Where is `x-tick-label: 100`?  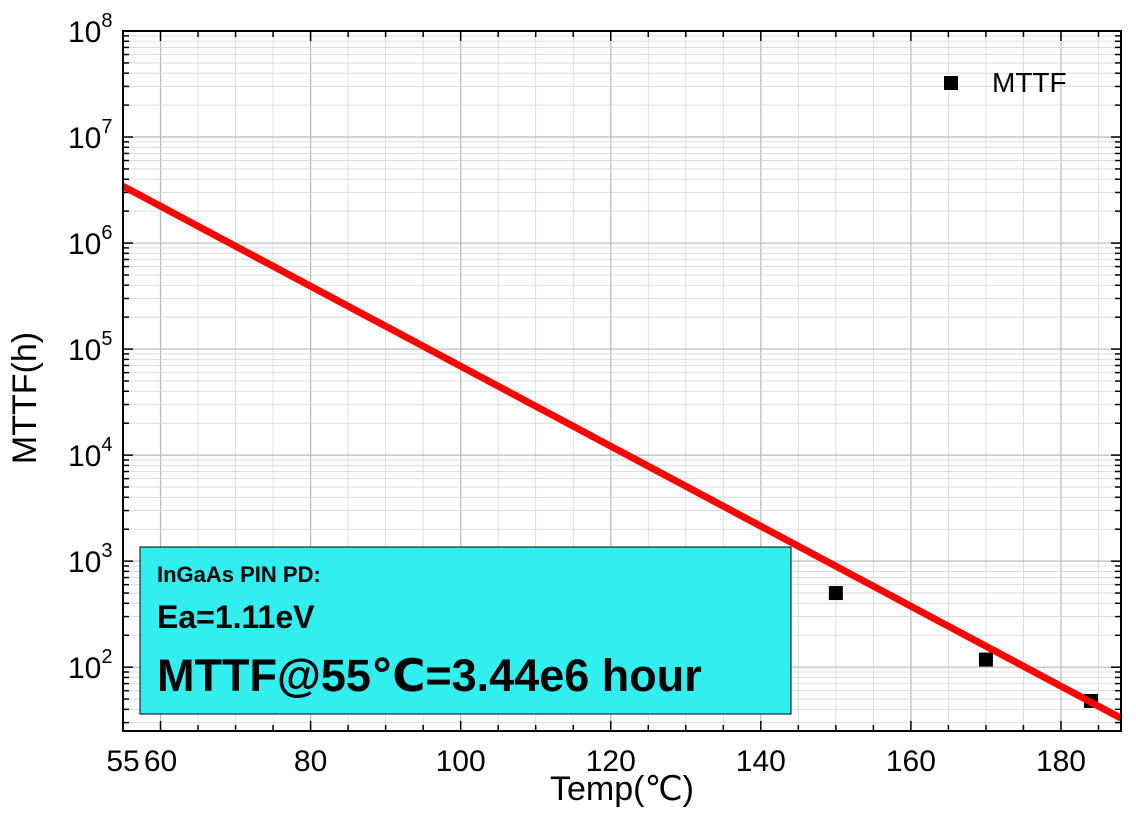 x-tick-label: 100 is located at coordinates (461, 761).